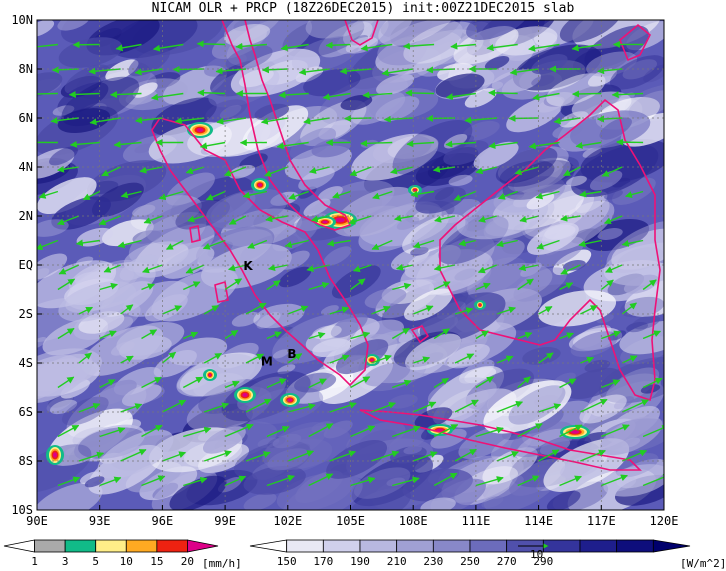  I want to click on lat-tick-label: 8N, so click(26, 69).